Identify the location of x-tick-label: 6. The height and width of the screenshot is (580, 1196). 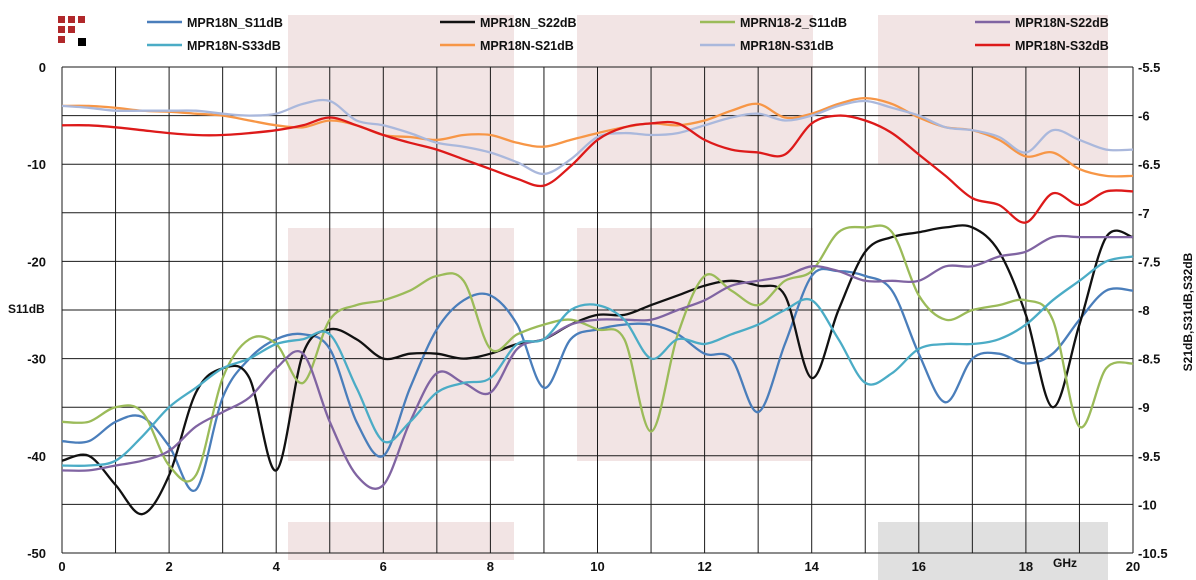
(383, 566).